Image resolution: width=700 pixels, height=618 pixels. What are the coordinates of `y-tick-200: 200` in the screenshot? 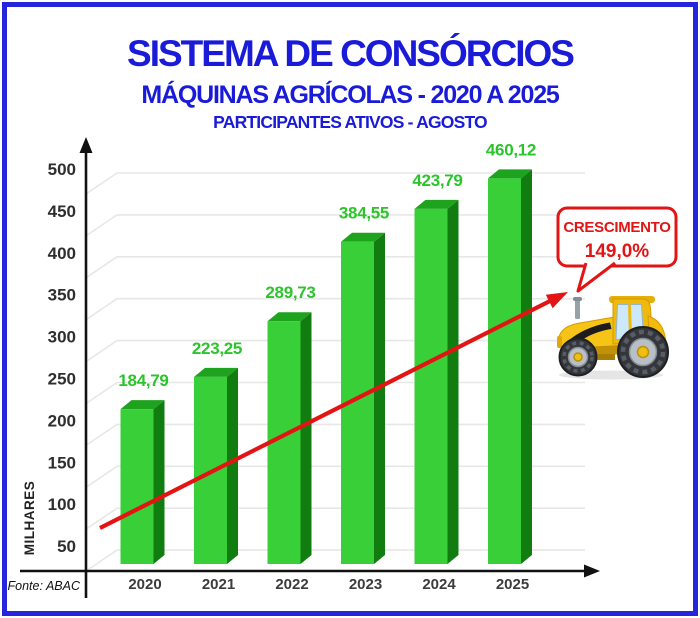 It's located at (62, 420).